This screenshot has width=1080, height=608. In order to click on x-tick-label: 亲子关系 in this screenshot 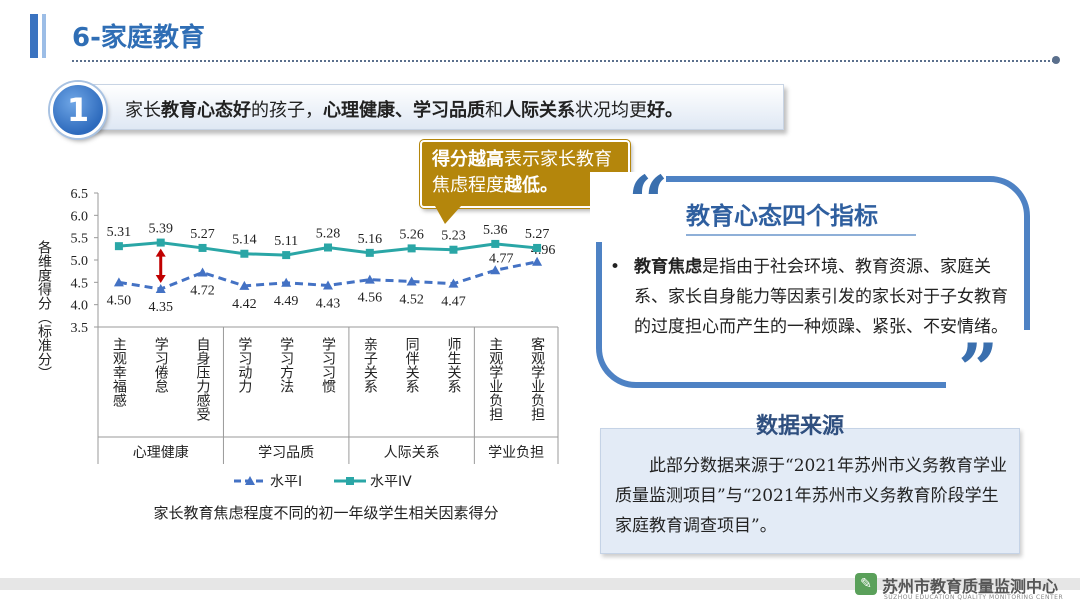, I will do `click(370, 365)`.